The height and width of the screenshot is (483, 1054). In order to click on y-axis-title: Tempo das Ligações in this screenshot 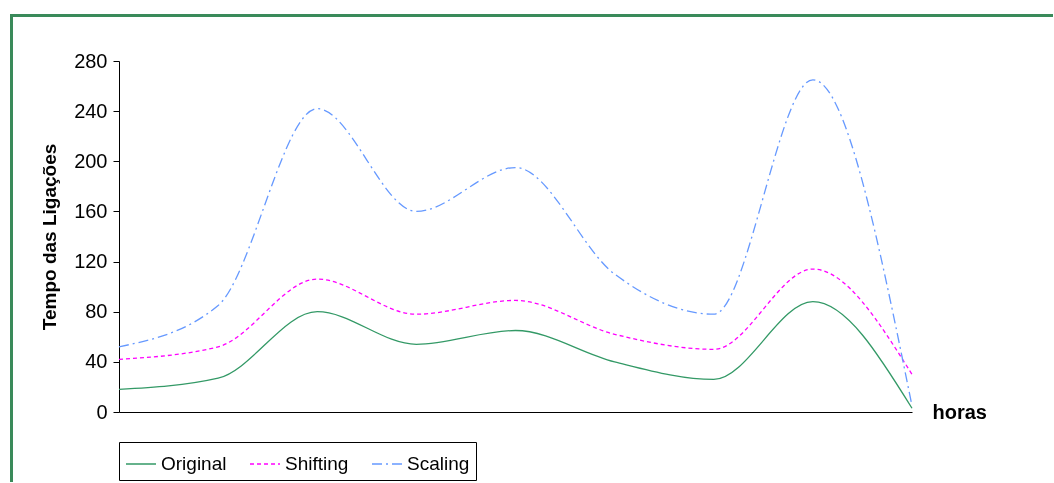, I will do `click(50, 237)`.